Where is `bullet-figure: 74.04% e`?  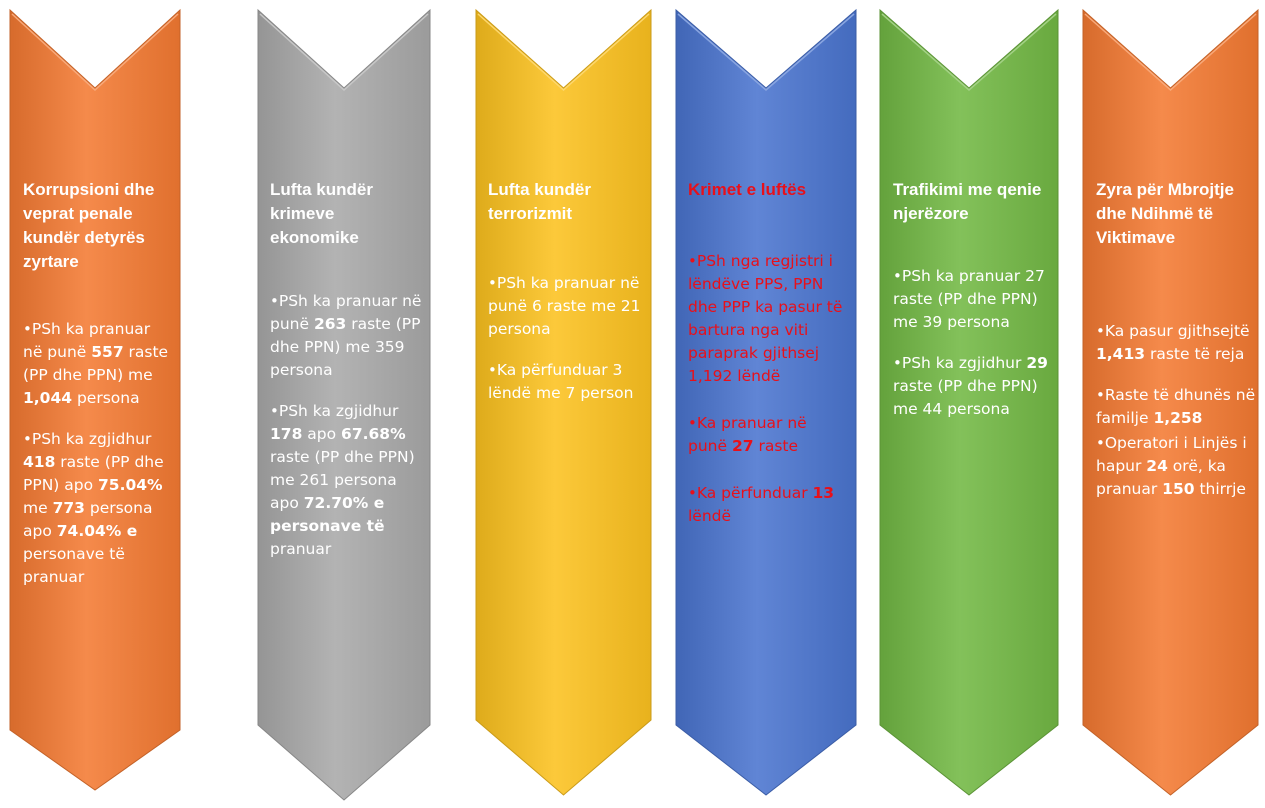
bullet-figure: 74.04% e is located at coordinates (97, 531).